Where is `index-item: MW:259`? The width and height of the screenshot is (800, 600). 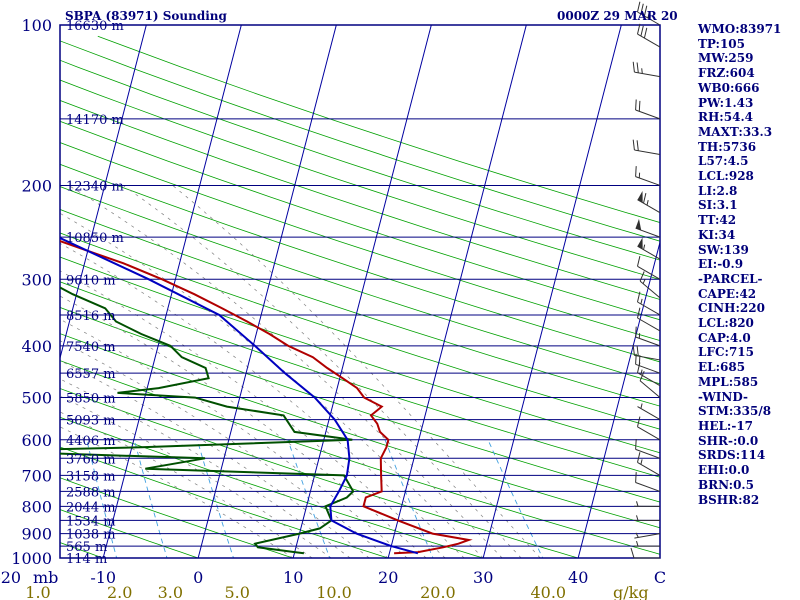 index-item: MW:259 is located at coordinates (726, 58).